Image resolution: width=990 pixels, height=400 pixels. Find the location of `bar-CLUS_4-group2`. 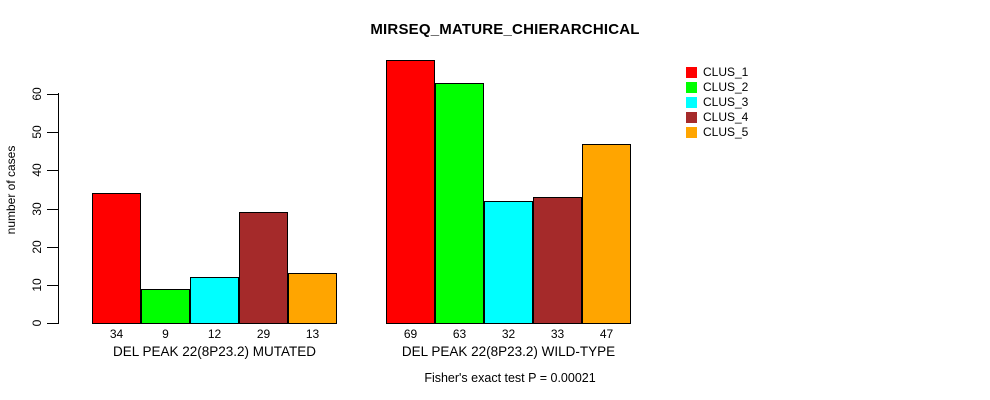

bar-CLUS_4-group2 is located at coordinates (557, 260).